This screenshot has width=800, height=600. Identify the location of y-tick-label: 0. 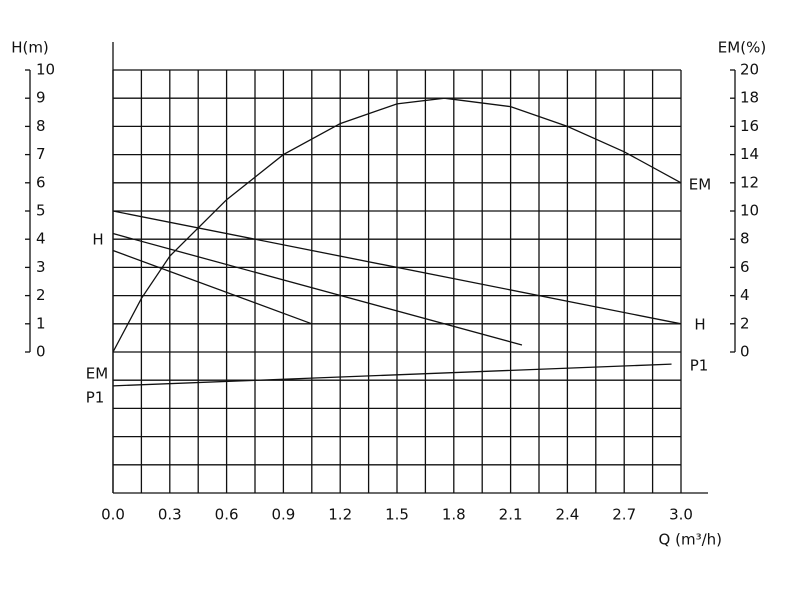
(41, 352).